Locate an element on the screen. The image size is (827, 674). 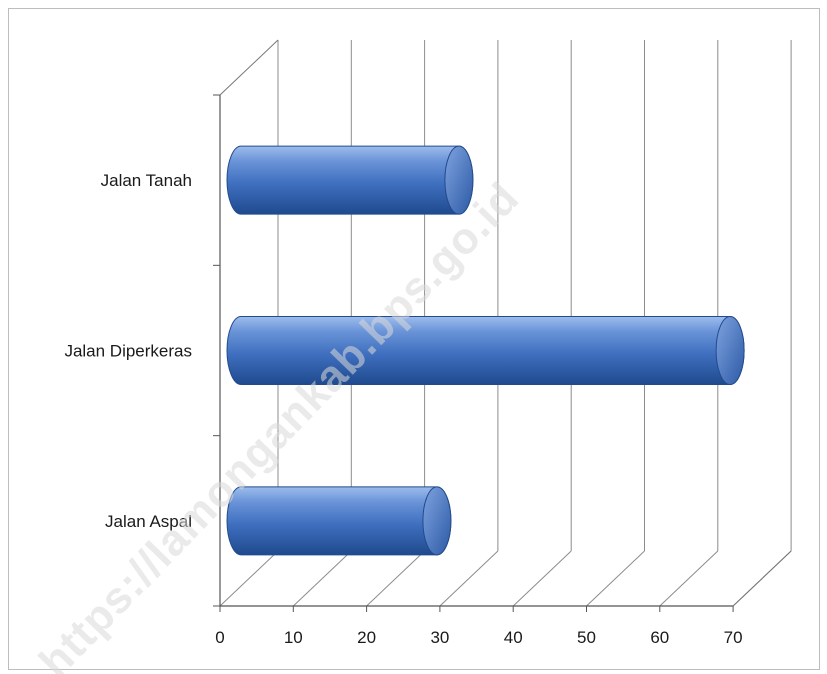
x-tick-label: 30 is located at coordinates (439, 637).